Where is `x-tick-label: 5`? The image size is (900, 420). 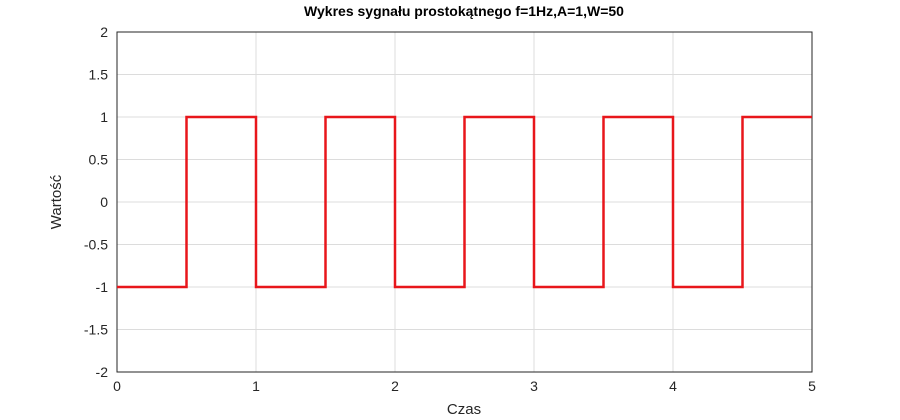
x-tick-label: 5 is located at coordinates (812, 386).